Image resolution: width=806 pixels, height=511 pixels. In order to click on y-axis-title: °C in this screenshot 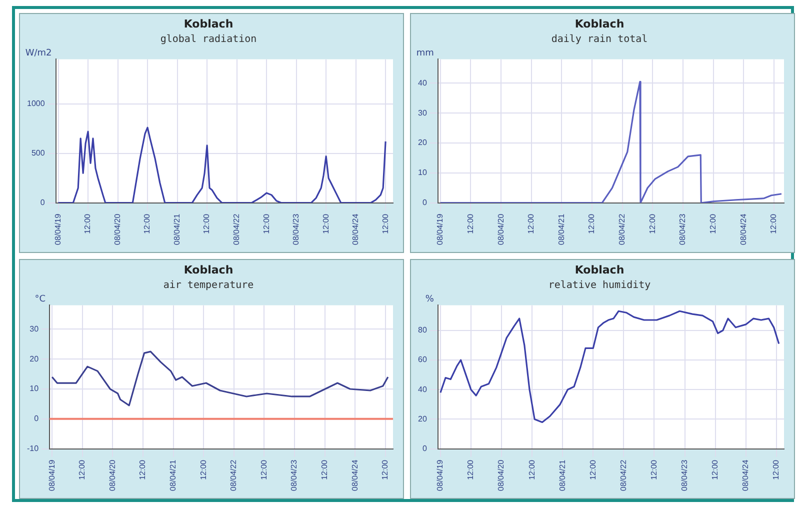, I will do `click(40, 299)`.